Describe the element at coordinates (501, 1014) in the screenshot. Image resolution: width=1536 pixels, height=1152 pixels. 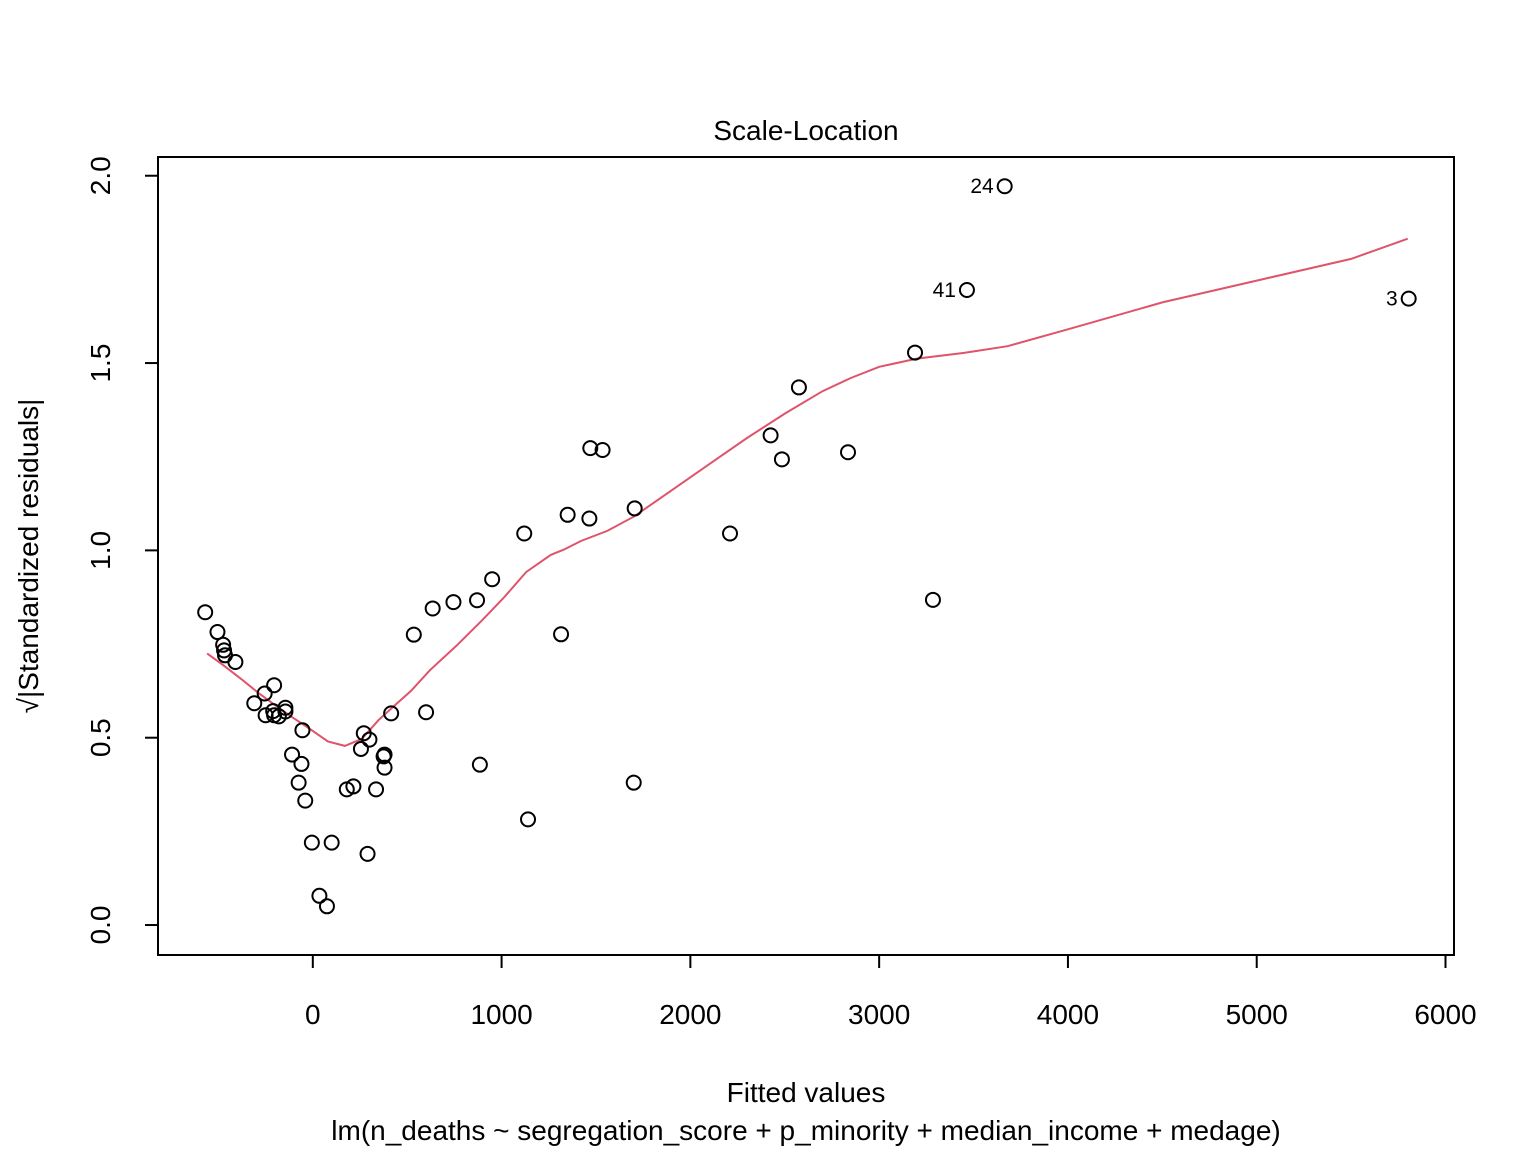
I see `x-tick-label: 1000` at that location.